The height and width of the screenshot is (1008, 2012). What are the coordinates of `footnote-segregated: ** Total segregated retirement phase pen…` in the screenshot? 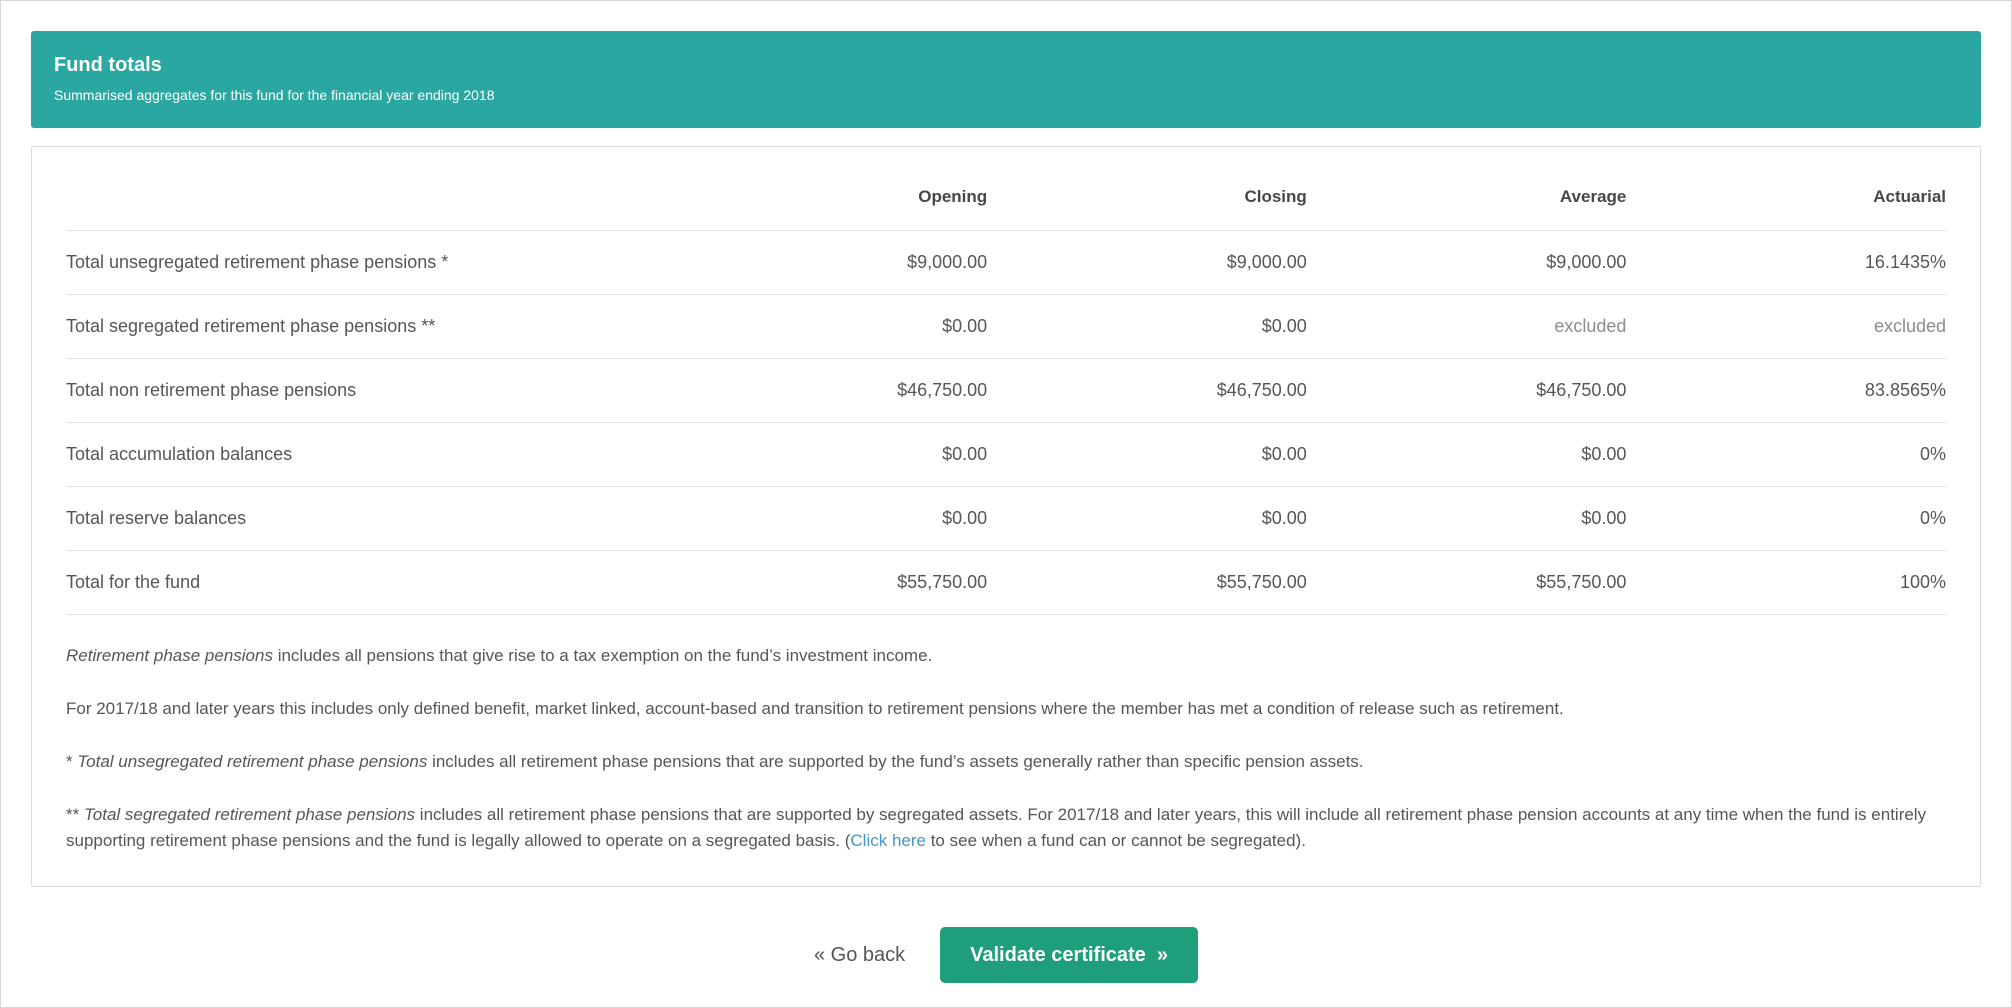 It's located at (1006, 828).